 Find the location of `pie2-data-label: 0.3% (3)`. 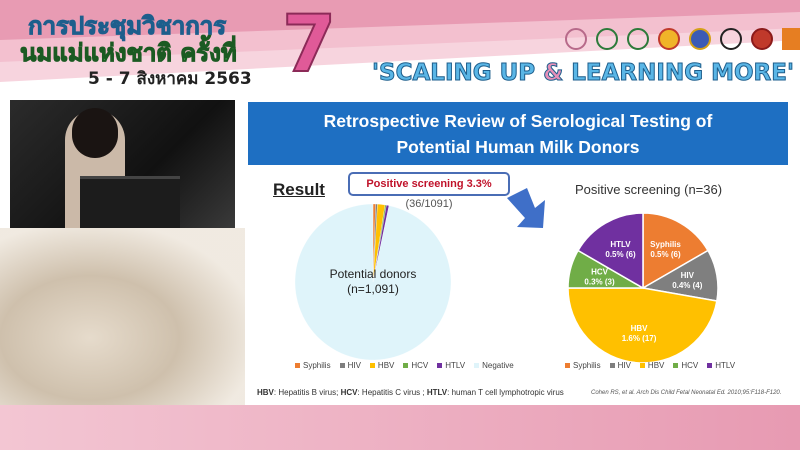

pie2-data-label: 0.3% (3) is located at coordinates (599, 281).